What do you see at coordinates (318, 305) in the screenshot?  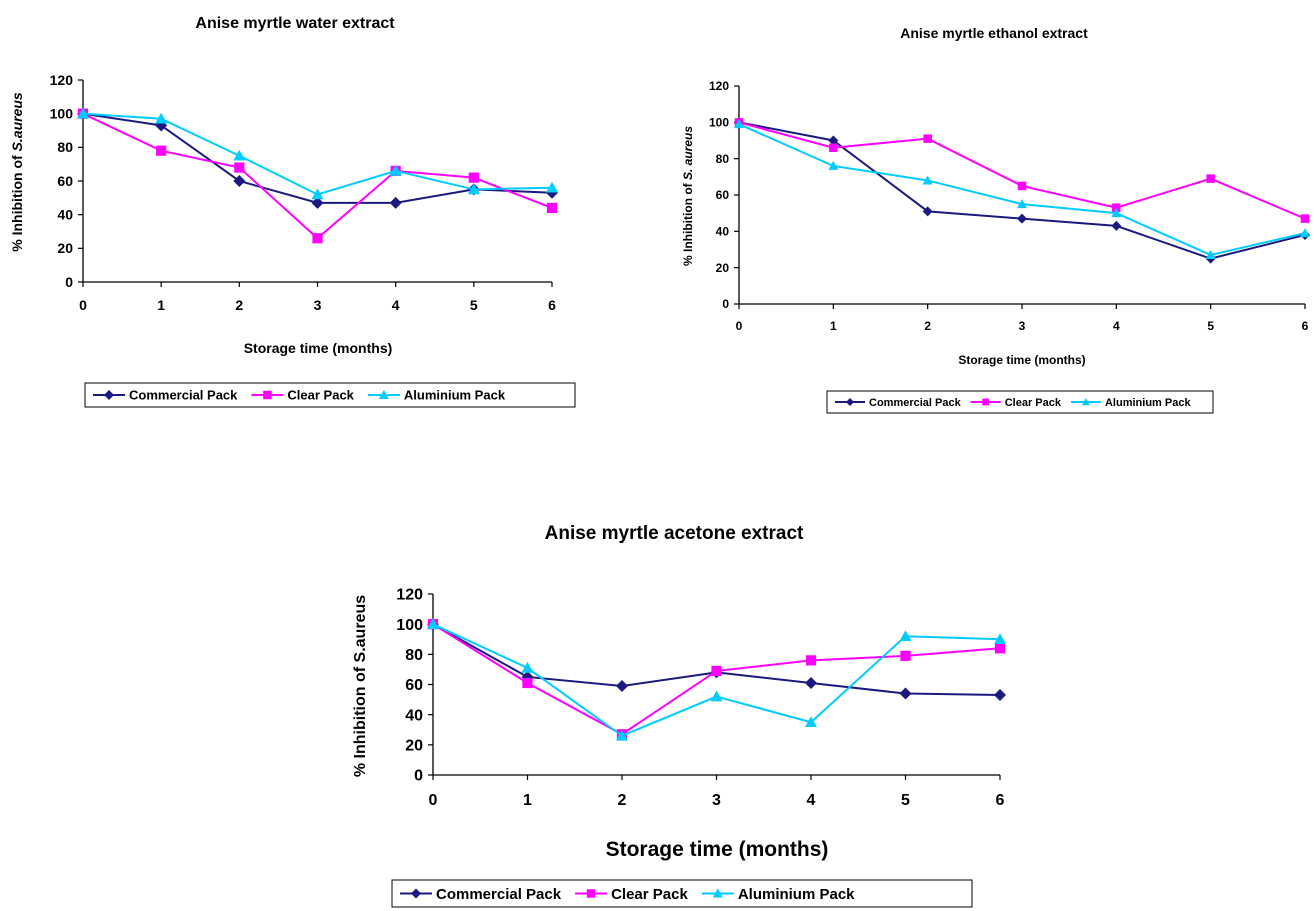 I see `x-tick-label: 3` at bounding box center [318, 305].